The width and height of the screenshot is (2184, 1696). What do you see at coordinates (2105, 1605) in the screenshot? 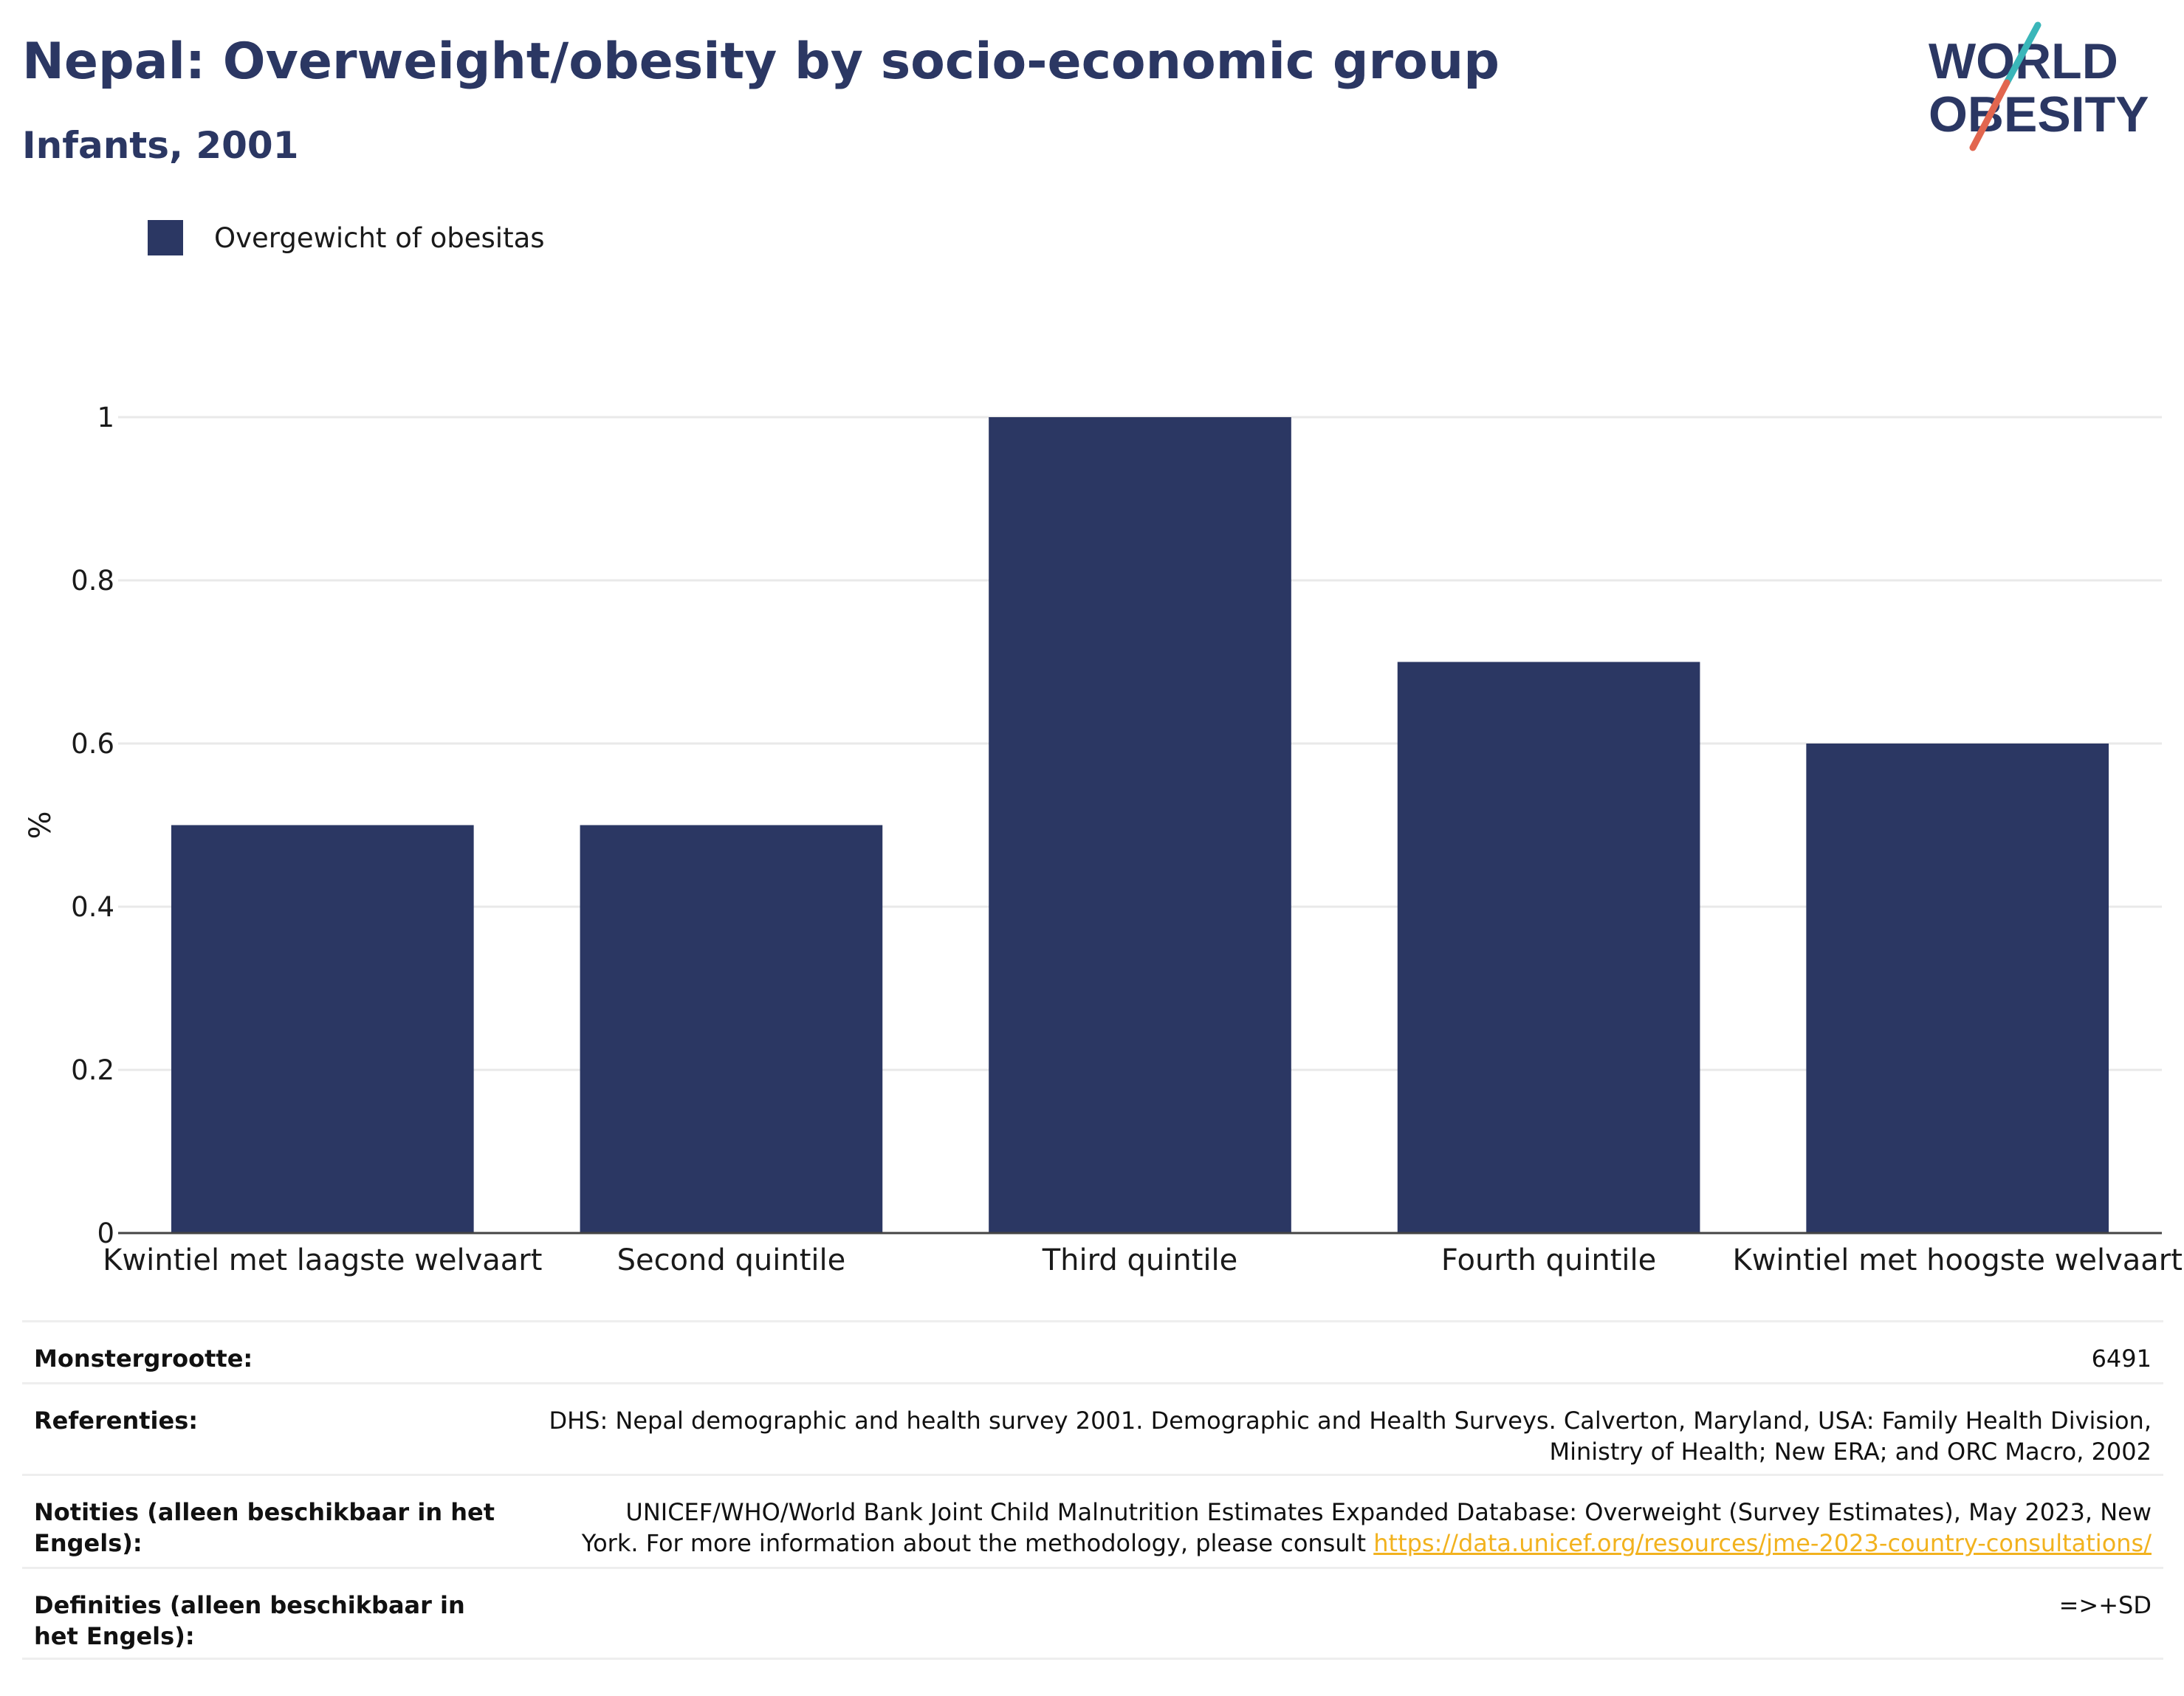
I see `definitions-value: =>+SD` at bounding box center [2105, 1605].